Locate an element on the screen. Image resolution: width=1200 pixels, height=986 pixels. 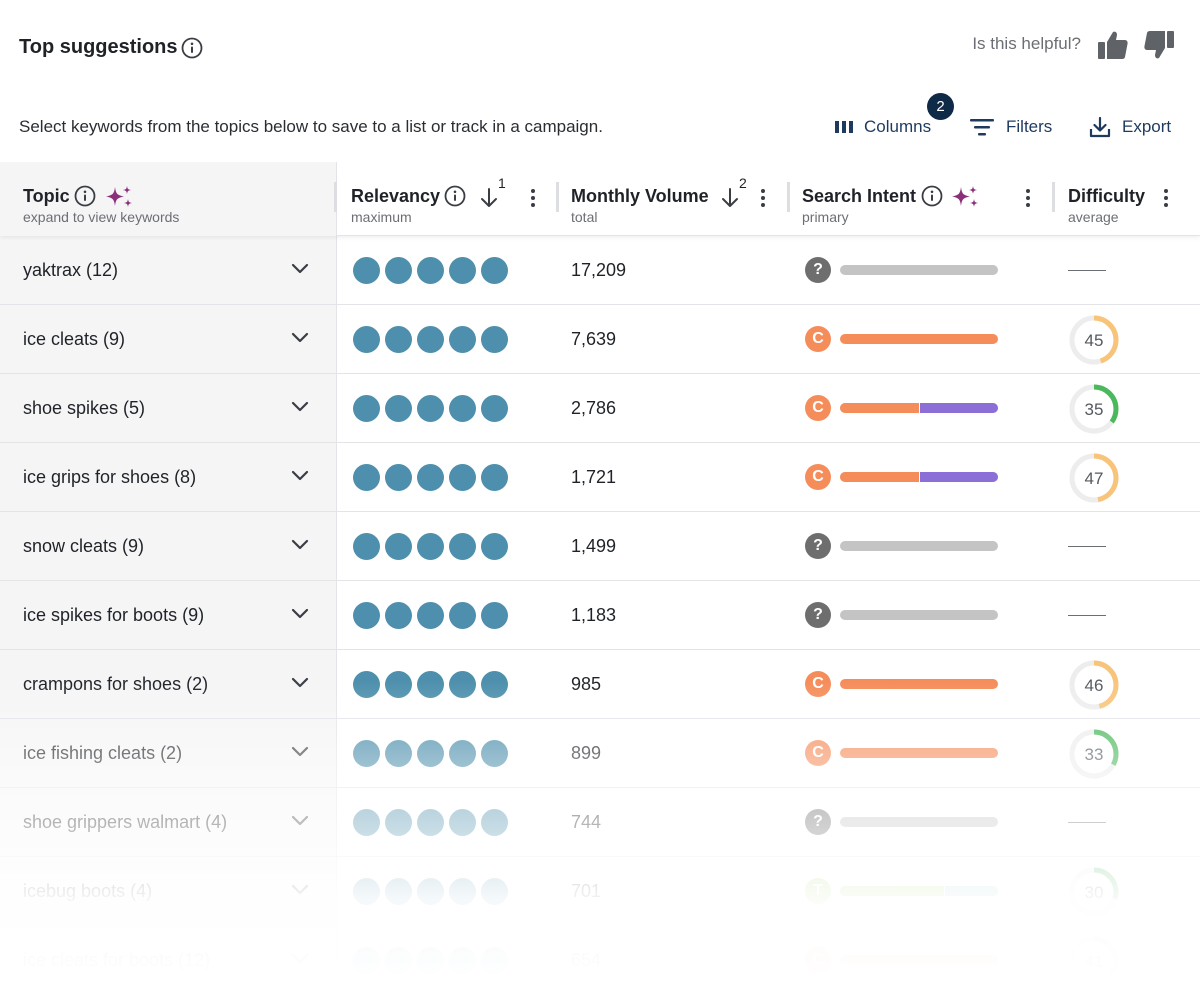
table-row: ice grips for shoes (8) 1,721 C 47 is located at coordinates (600, 477).